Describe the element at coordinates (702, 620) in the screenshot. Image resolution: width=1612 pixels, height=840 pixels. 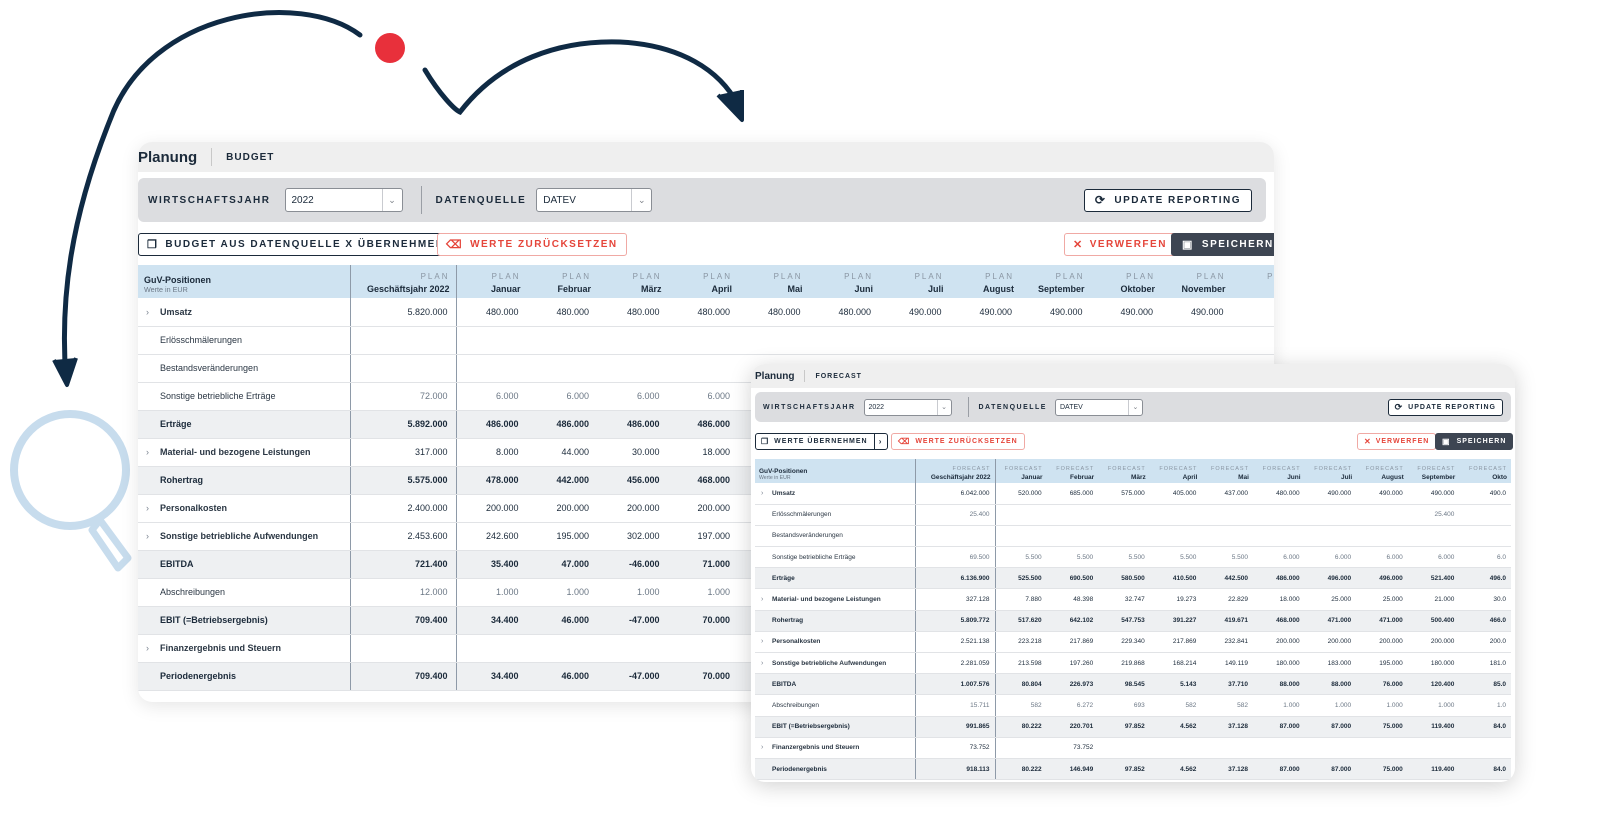
I see `month-value-cell: 70.000` at that location.